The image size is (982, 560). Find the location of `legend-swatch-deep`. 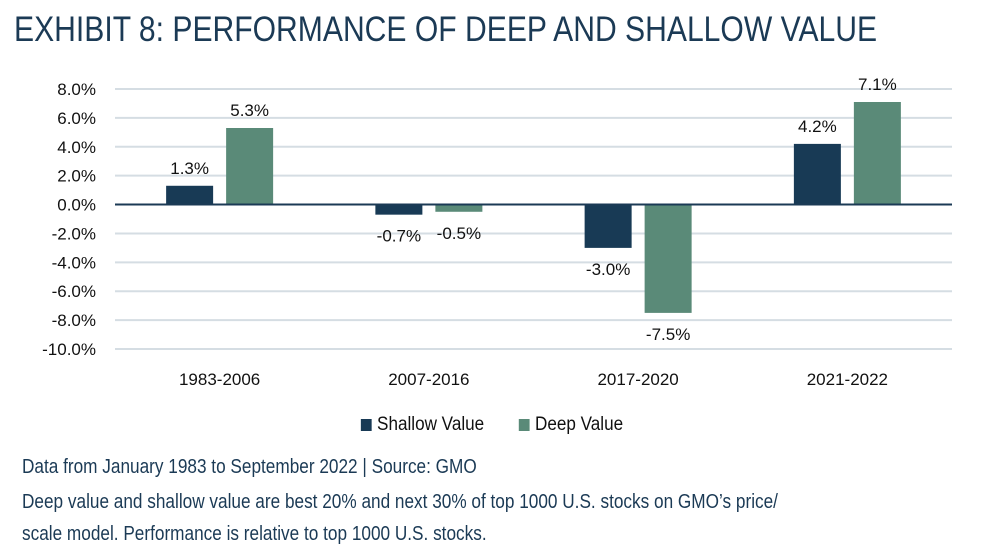

legend-swatch-deep is located at coordinates (524, 425).